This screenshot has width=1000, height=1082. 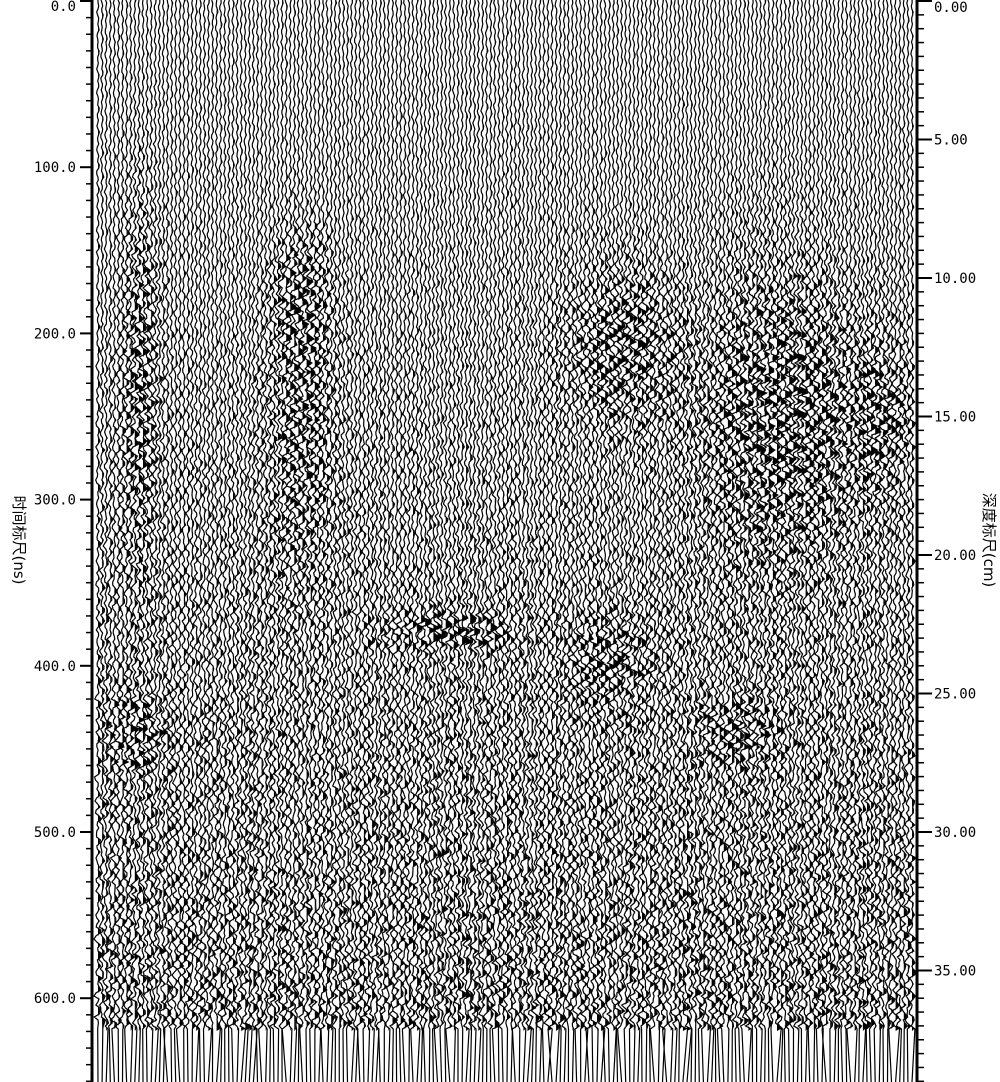 I want to click on depth-tick-label: 35.00, so click(x=955, y=972).